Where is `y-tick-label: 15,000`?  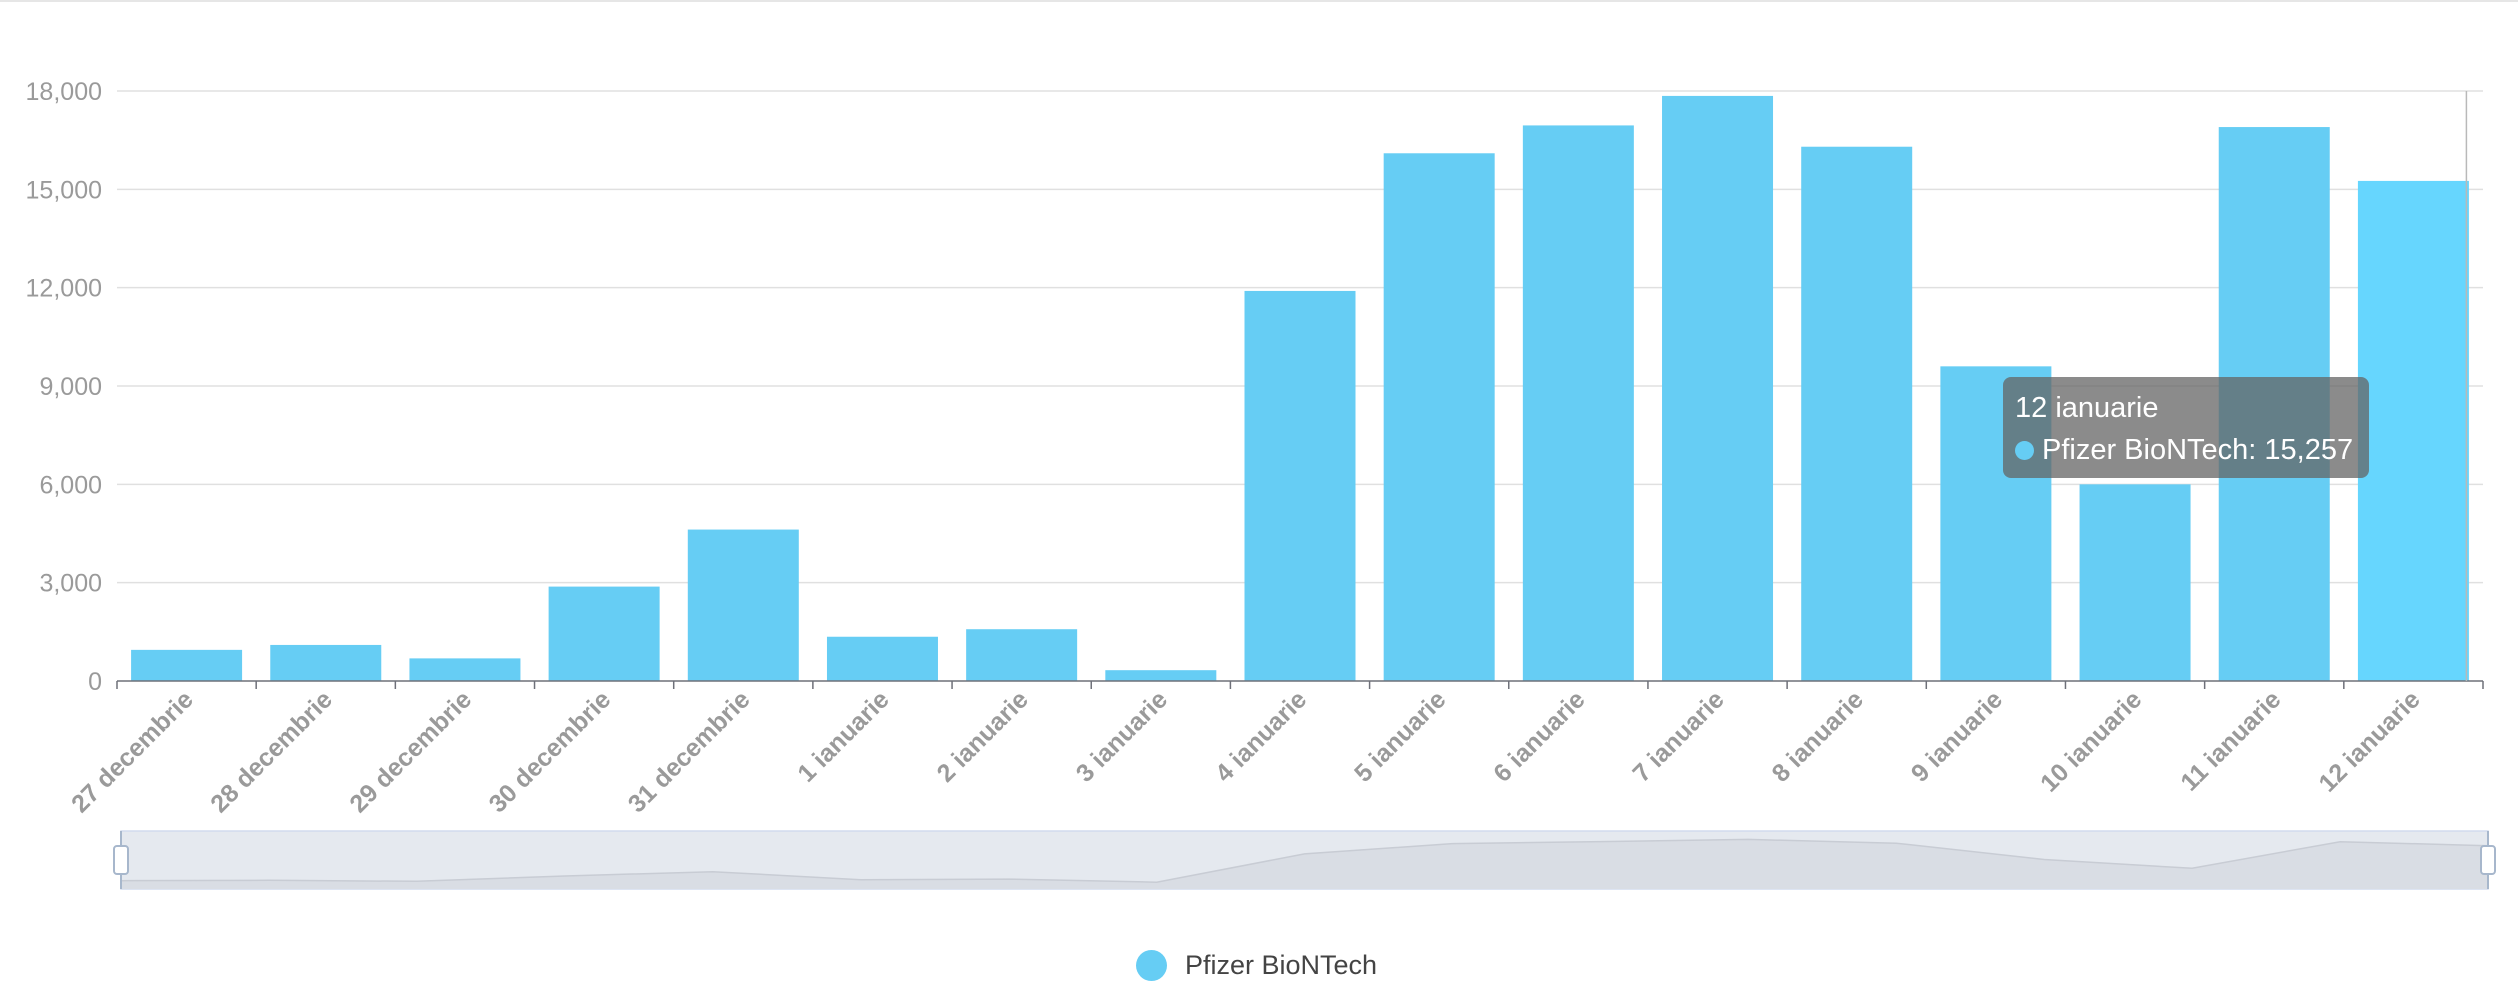 y-tick-label: 15,000 is located at coordinates (64, 190).